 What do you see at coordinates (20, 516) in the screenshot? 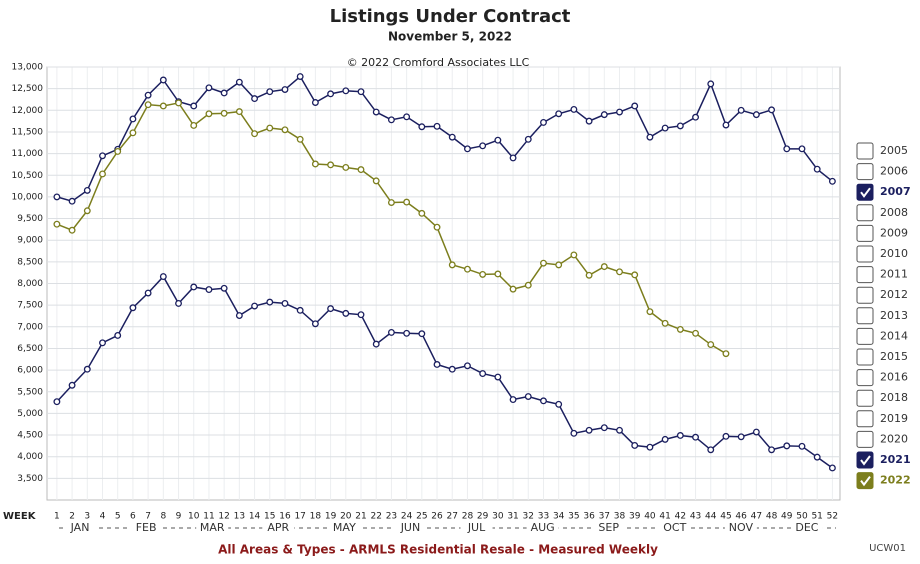
I see `x-axis-label: WEEK` at bounding box center [20, 516].